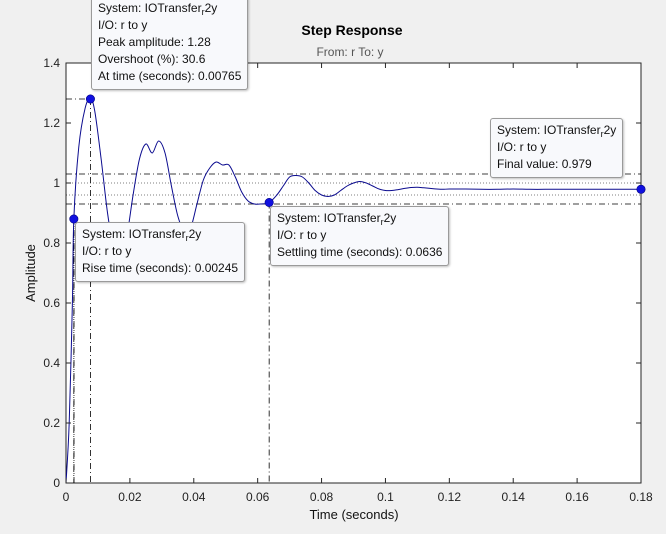 This screenshot has height=534, width=666. I want to click on datatip-rise-time: Rise time (seconds): 0.00245, so click(160, 268).